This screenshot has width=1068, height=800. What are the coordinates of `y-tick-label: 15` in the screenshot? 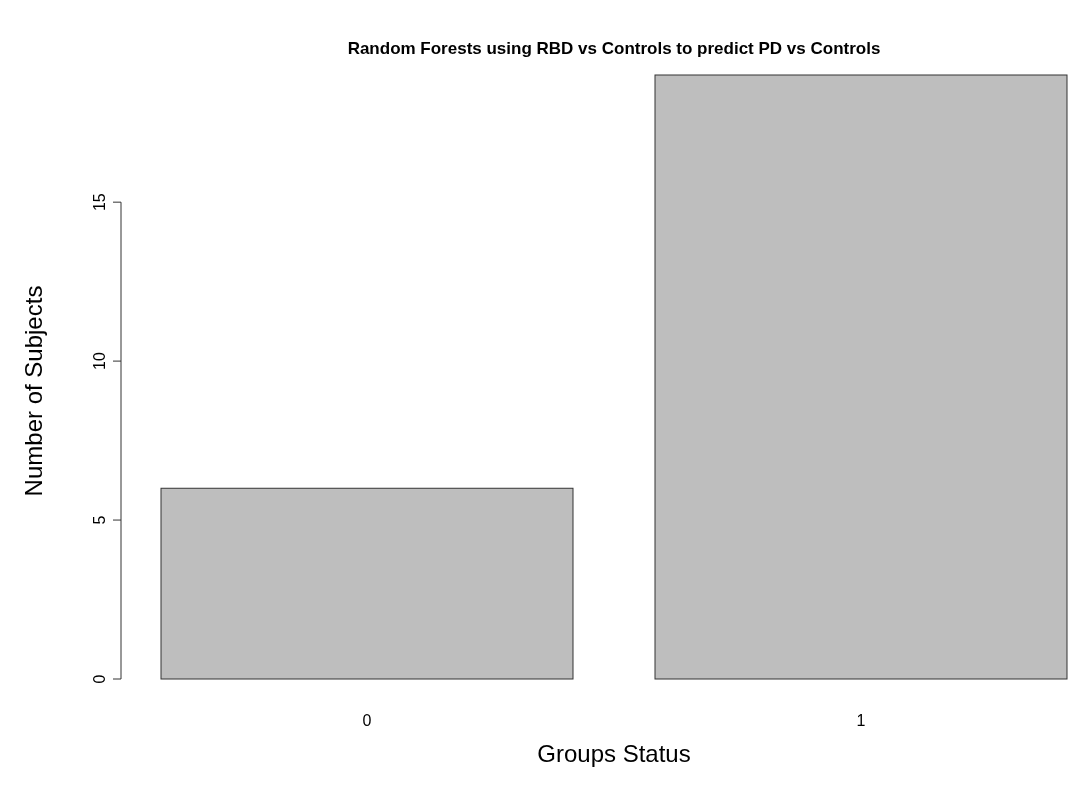 It's located at (99, 202).